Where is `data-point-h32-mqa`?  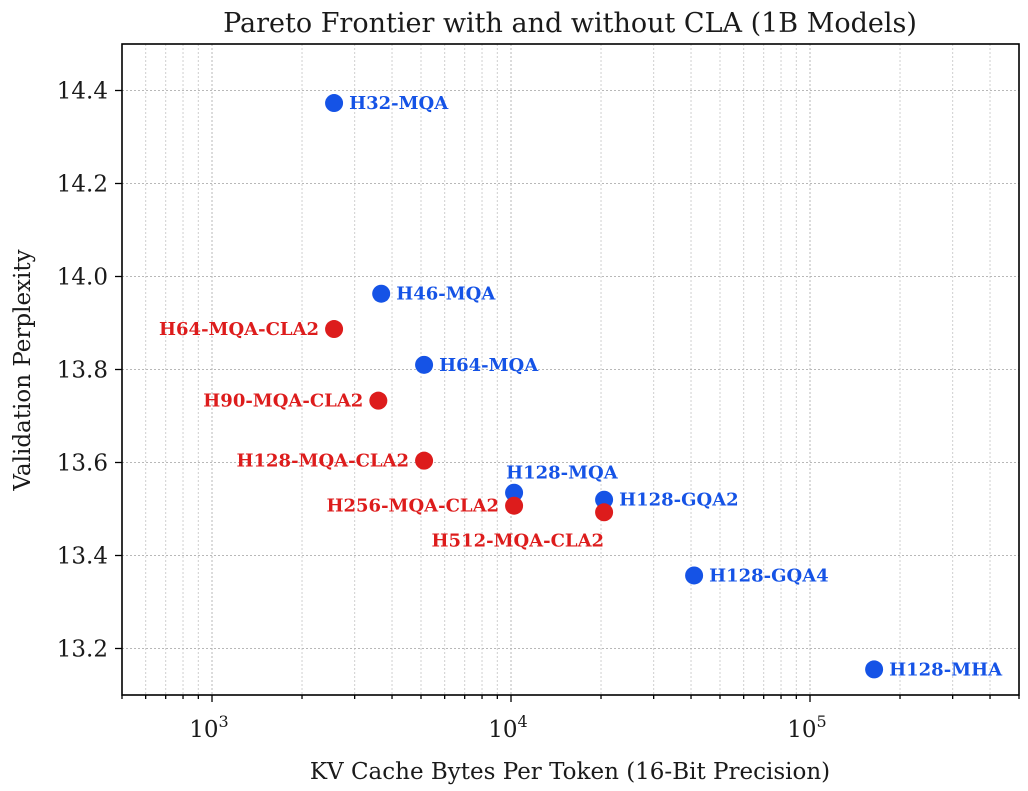 data-point-h32-mqa is located at coordinates (334, 103).